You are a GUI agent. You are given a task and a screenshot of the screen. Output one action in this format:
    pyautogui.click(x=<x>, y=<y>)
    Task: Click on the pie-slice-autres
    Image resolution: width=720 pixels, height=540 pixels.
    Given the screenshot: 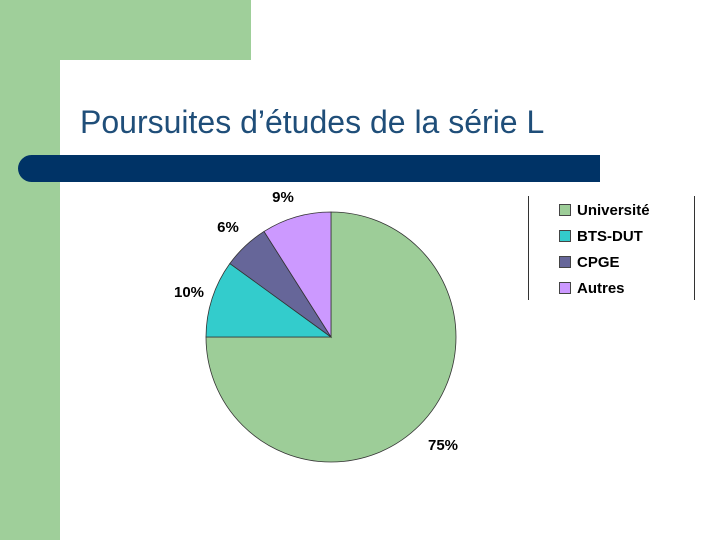 What is the action you would take?
    pyautogui.click(x=297, y=275)
    